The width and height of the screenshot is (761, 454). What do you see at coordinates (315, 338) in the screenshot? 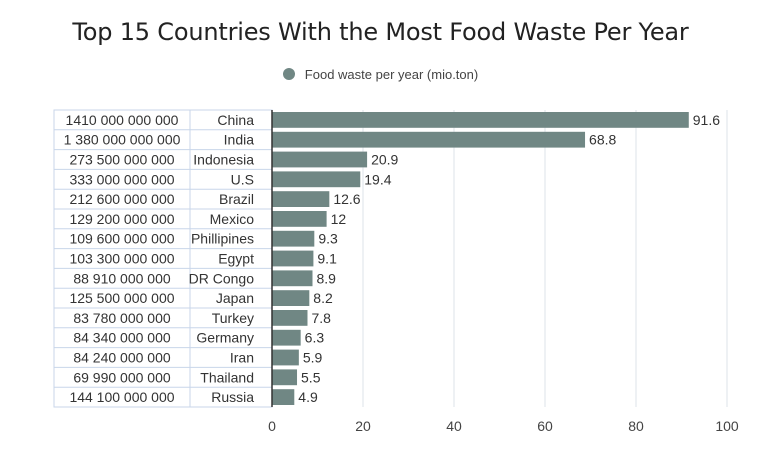
I see `data-label: 6.3` at bounding box center [315, 338].